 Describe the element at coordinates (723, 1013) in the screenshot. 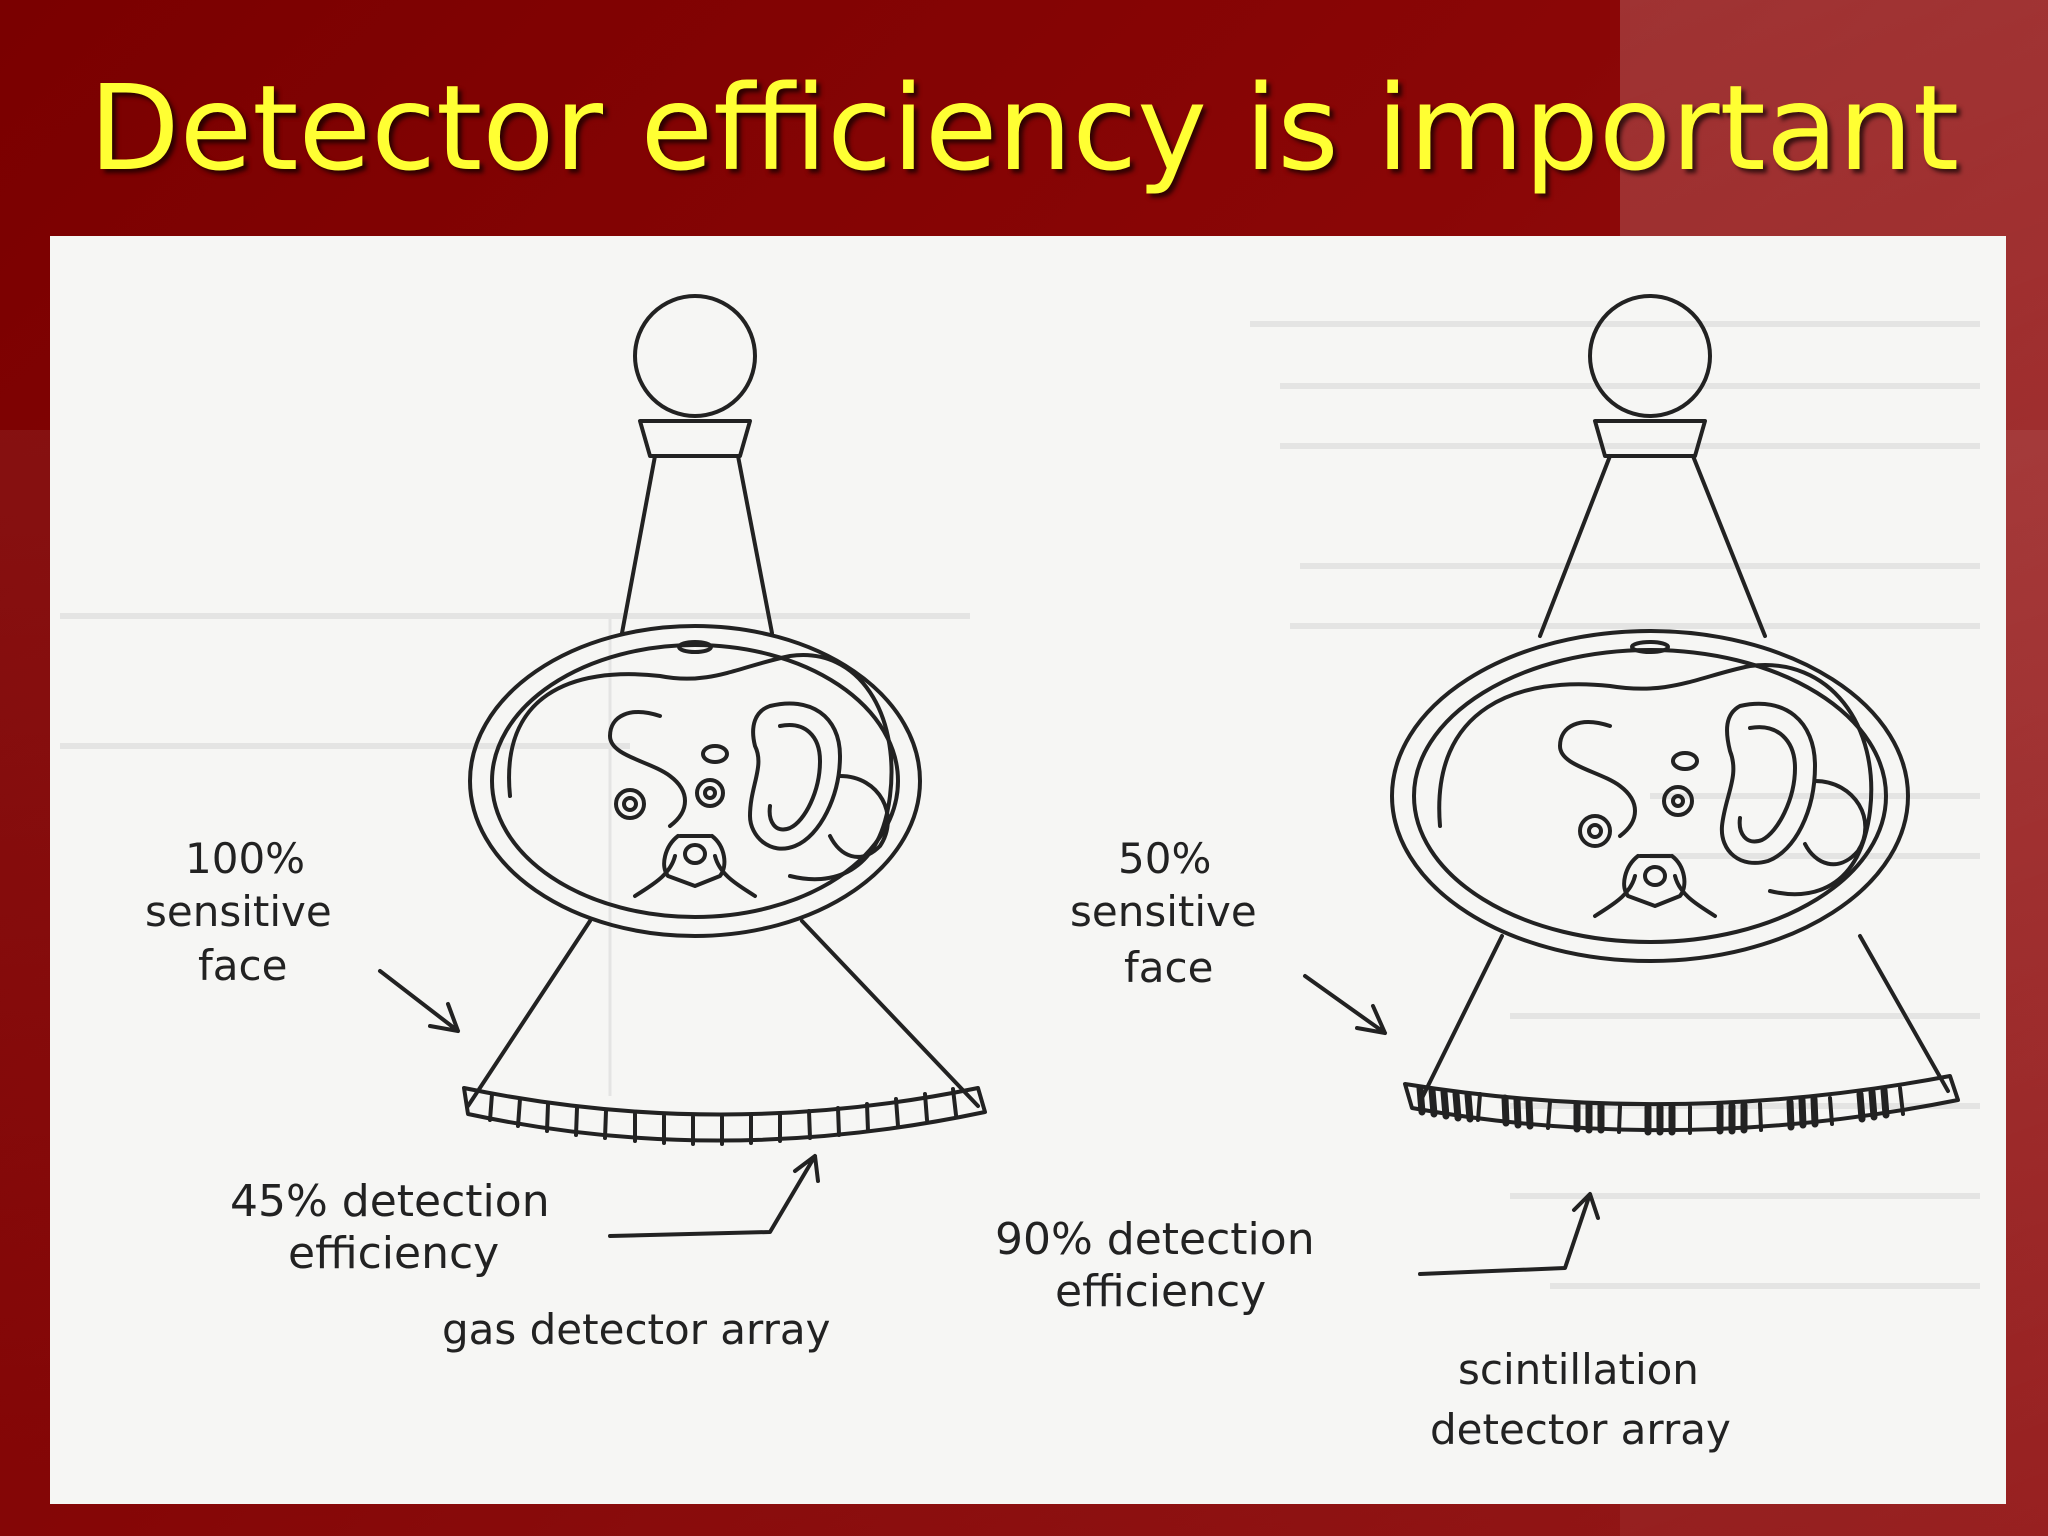

I see `left-xray-beam-bottom` at that location.